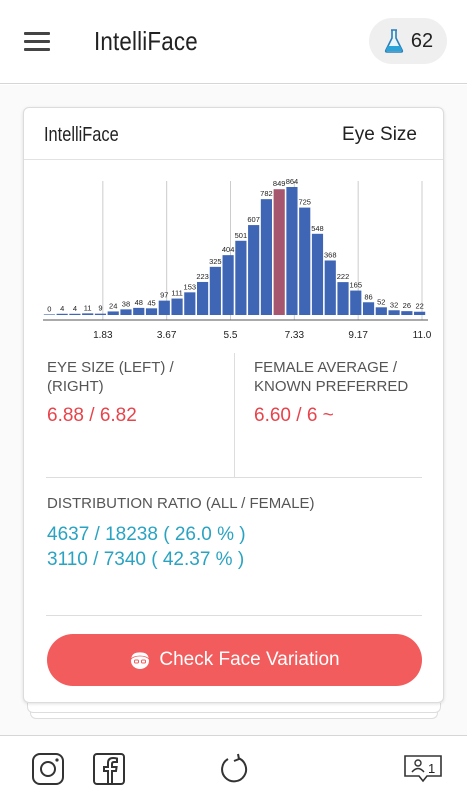 Image resolution: width=467 pixels, height=800 pixels. I want to click on friends-icon, so click(423, 769).